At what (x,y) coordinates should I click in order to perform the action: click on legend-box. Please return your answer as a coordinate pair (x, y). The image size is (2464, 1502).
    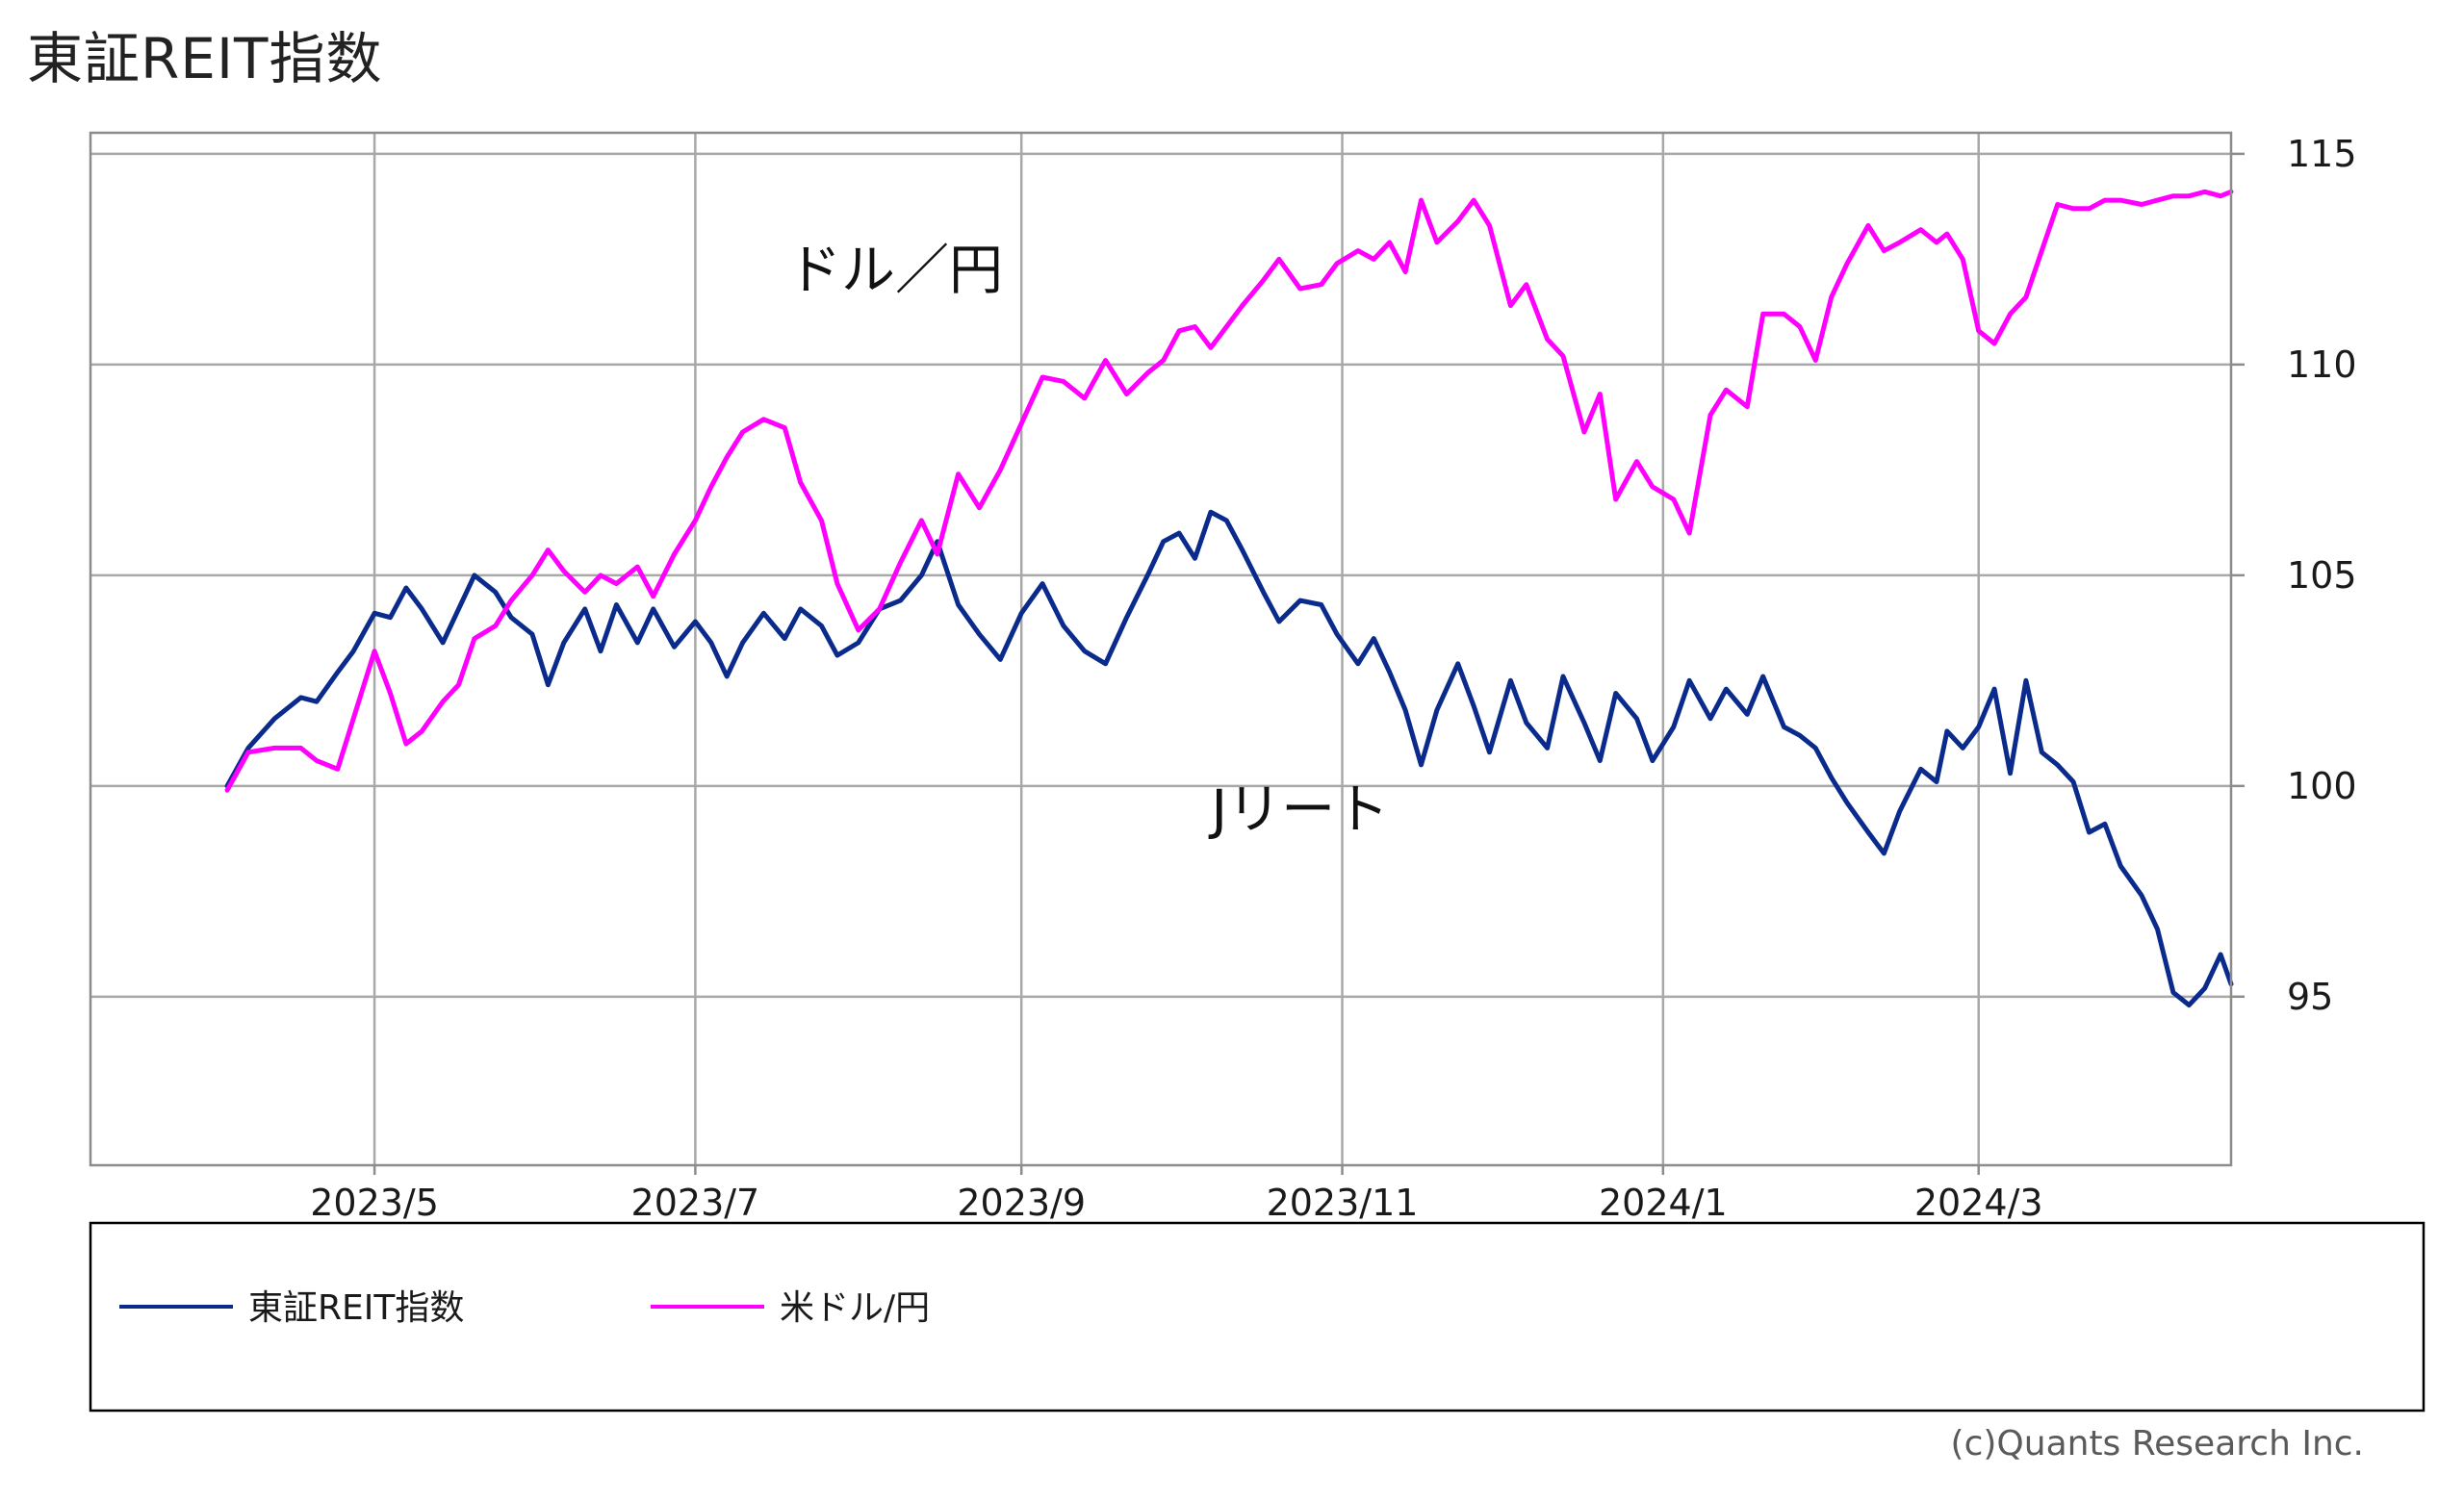
    Looking at the image, I should click on (1257, 1317).